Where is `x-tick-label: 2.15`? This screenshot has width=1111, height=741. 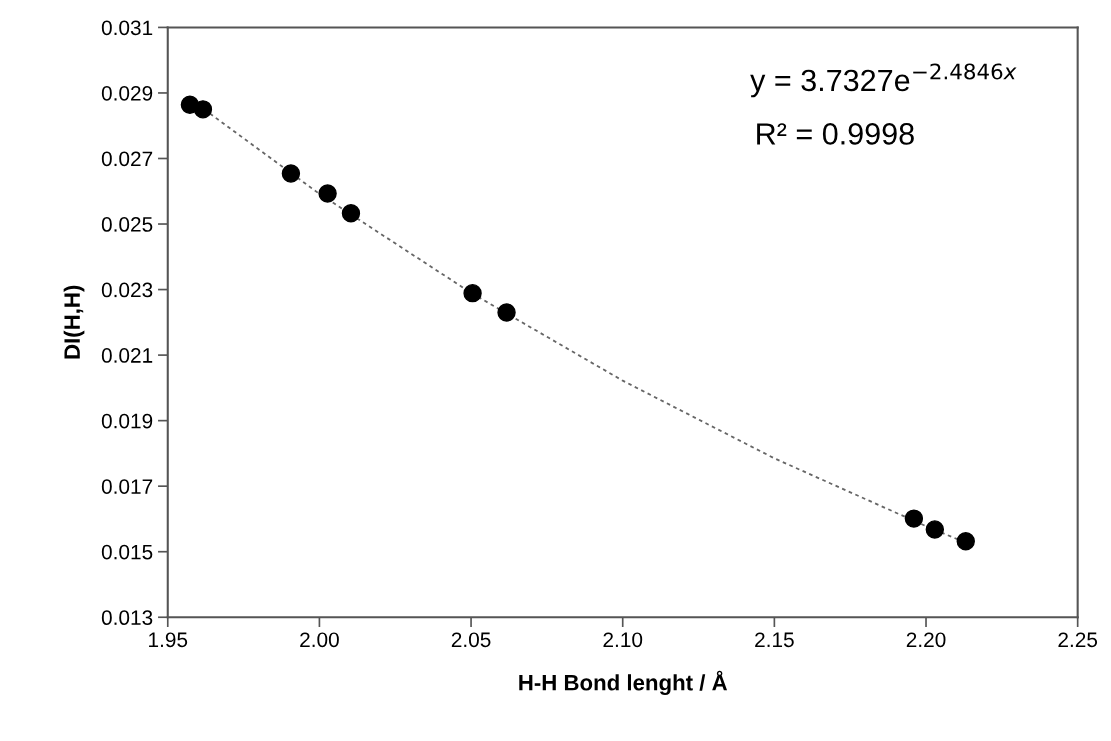
x-tick-label: 2.15 is located at coordinates (774, 640).